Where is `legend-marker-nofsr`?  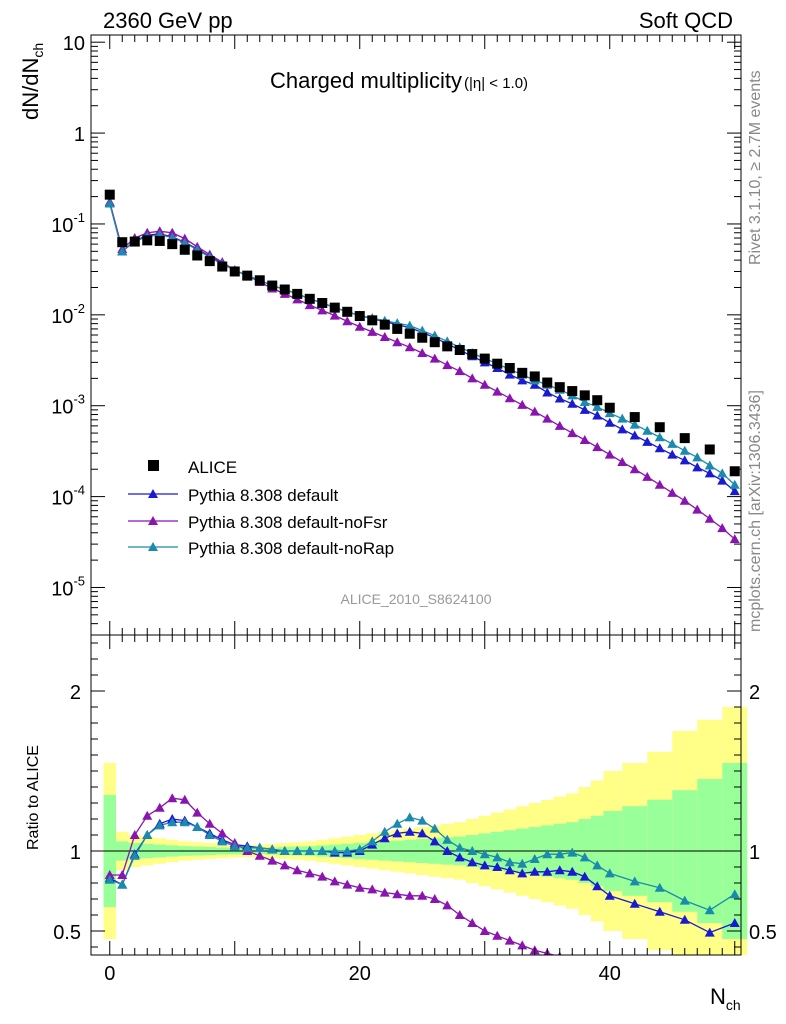
legend-marker-nofsr is located at coordinates (153, 520).